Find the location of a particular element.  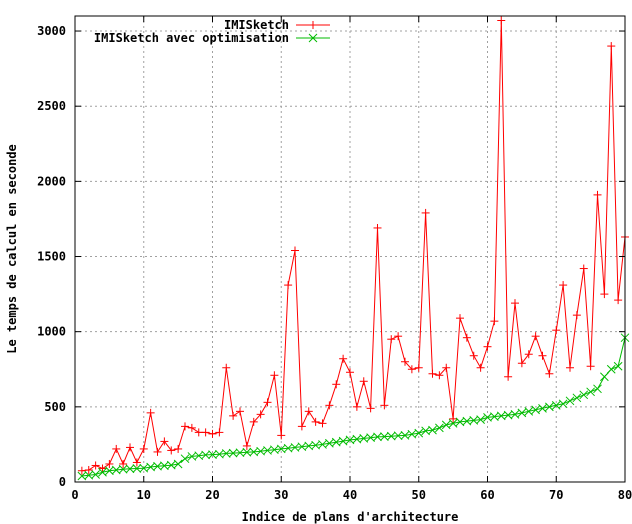

x-tick-label: 10 is located at coordinates (144, 495).